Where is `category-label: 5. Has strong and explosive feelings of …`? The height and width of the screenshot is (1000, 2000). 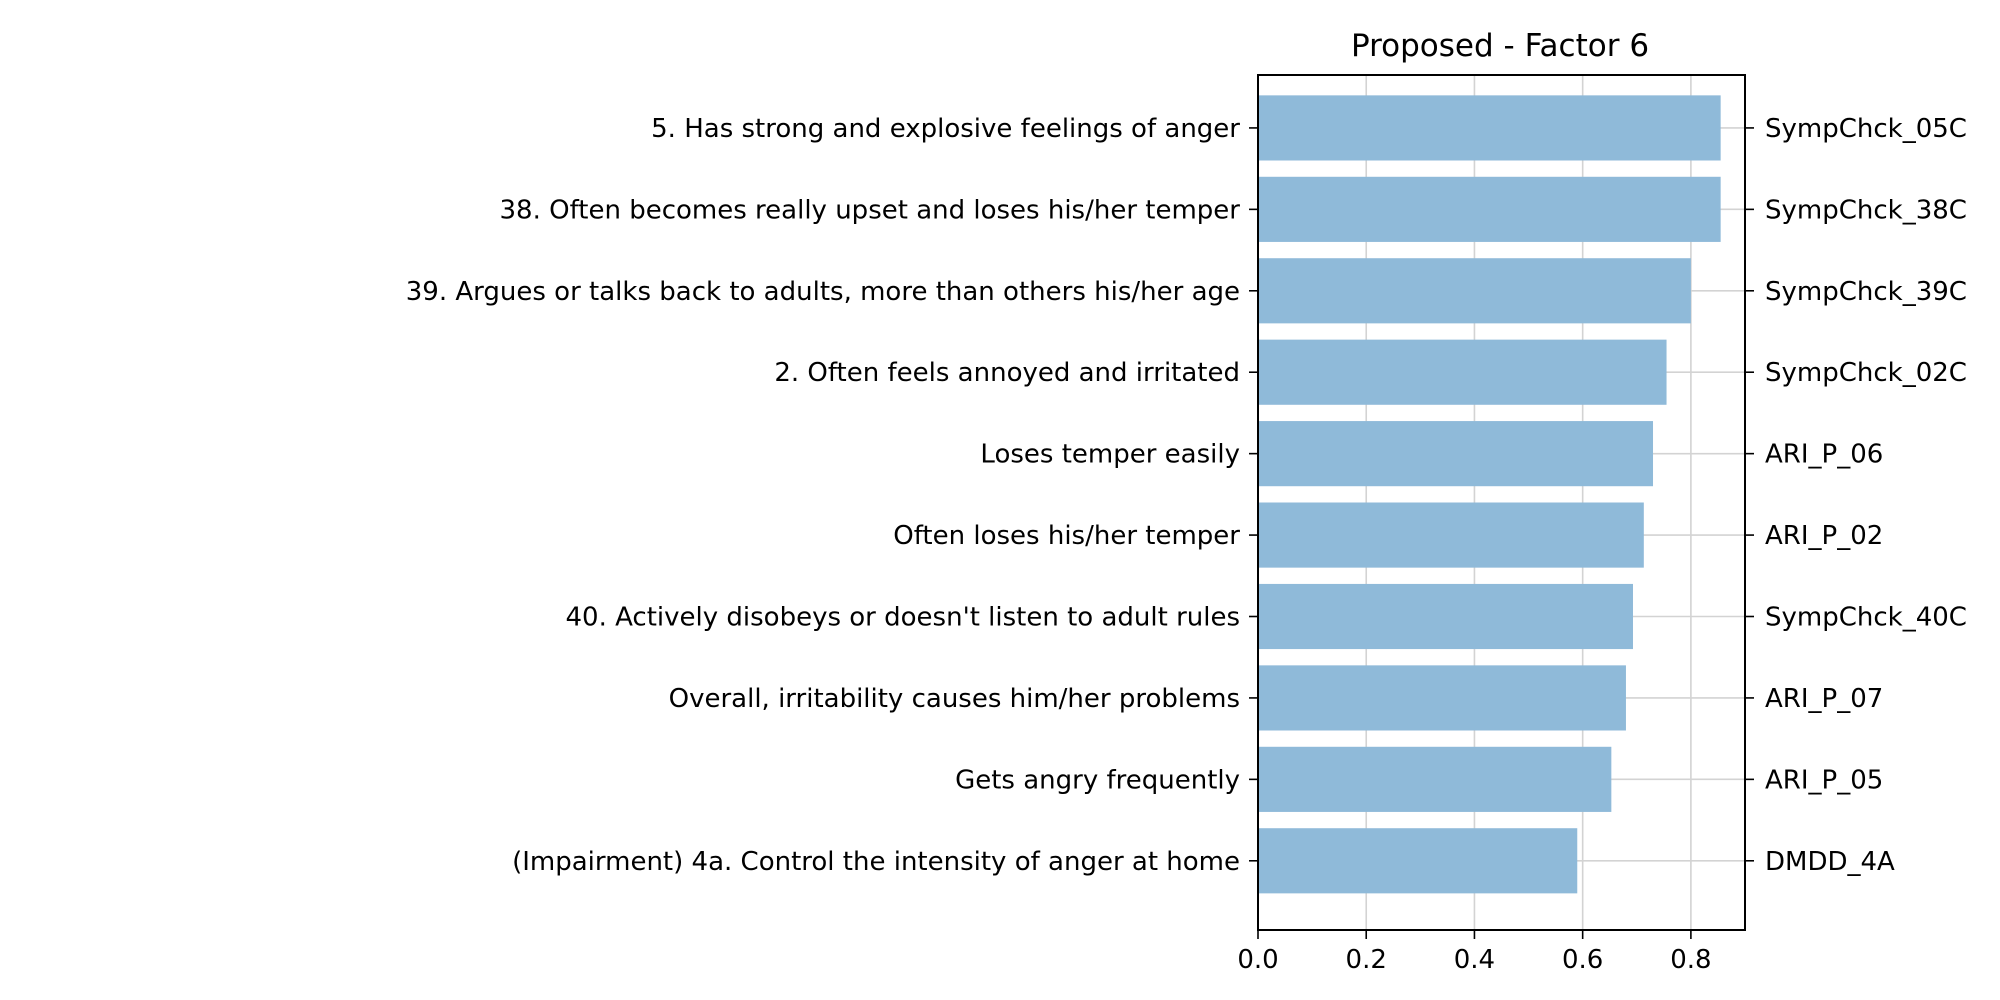 category-label: 5. Has strong and explosive feelings of … is located at coordinates (945, 129).